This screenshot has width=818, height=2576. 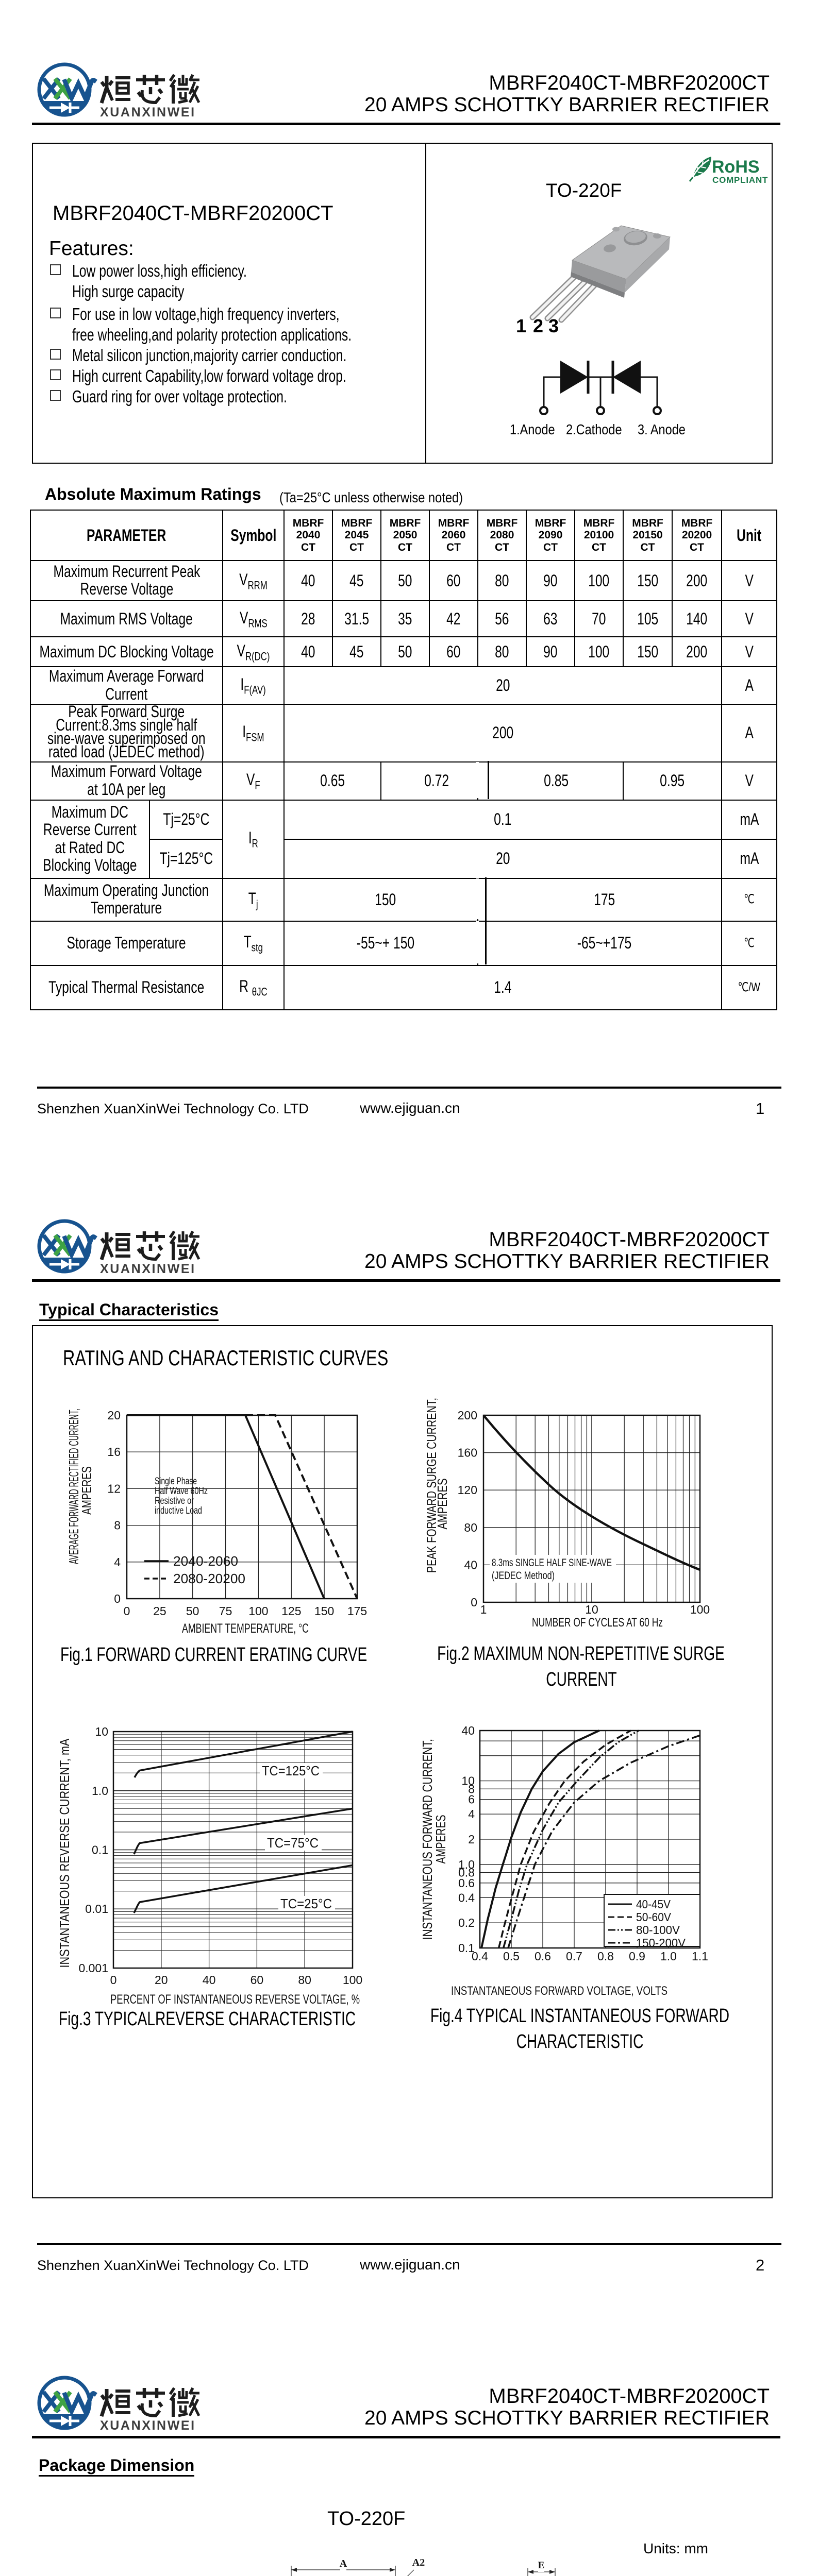 What do you see at coordinates (653, 1904) in the screenshot?
I see `svg-text: 40-45V` at bounding box center [653, 1904].